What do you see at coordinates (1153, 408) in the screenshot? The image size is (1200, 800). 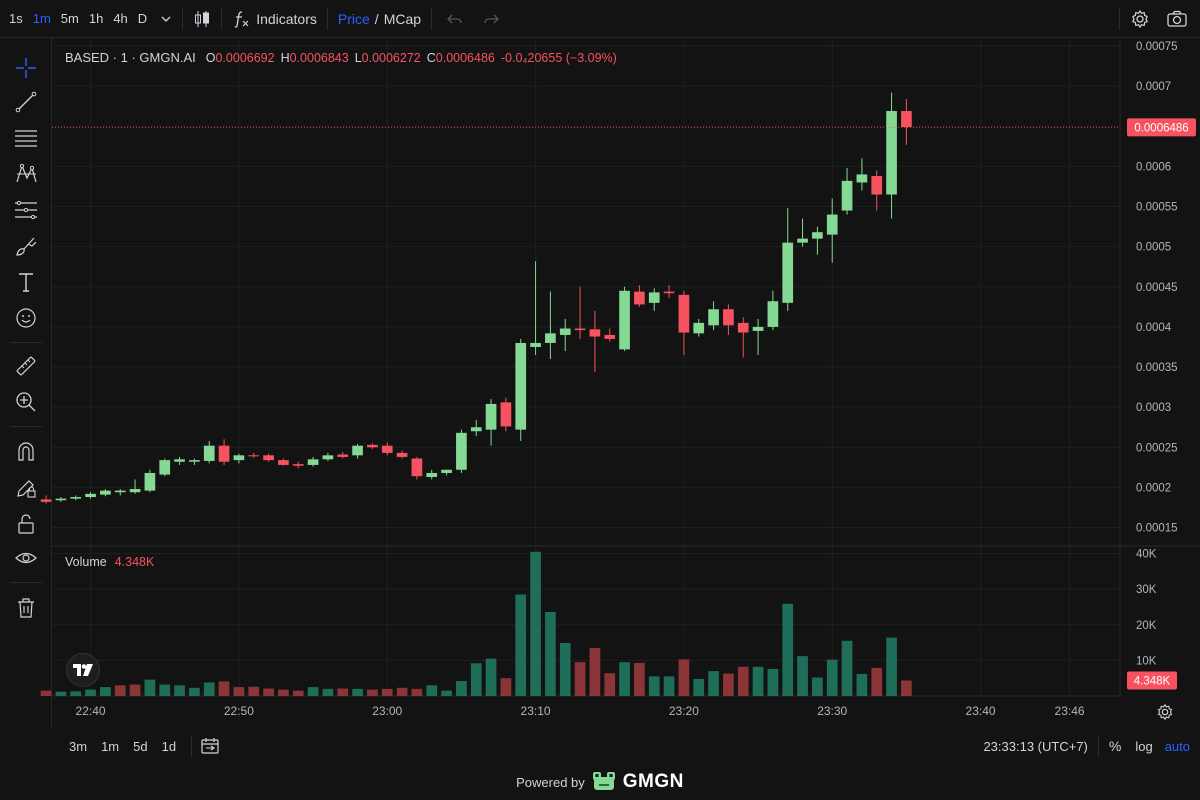 I see `price-tick-label: 0.0003` at bounding box center [1153, 408].